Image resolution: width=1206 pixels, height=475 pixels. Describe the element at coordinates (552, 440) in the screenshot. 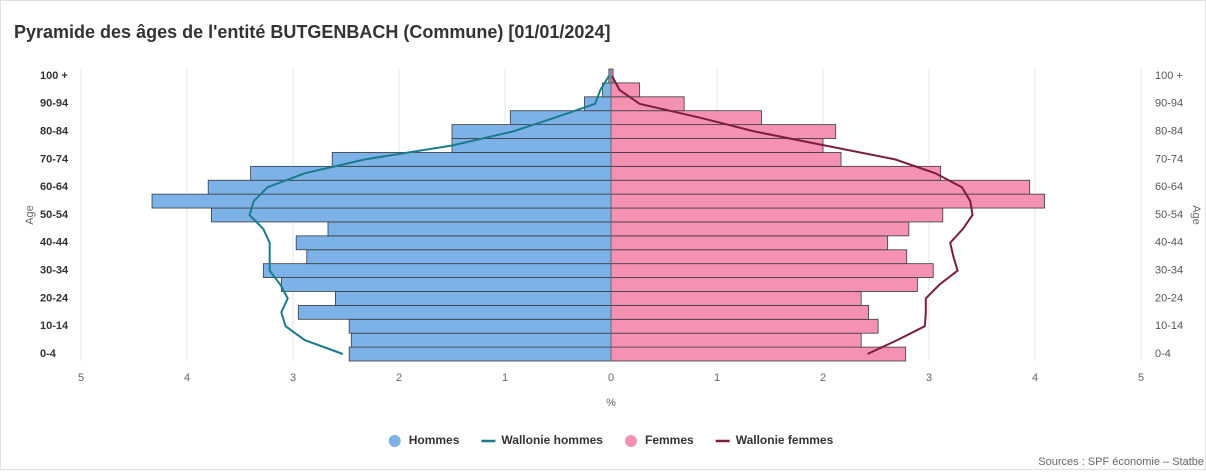

I see `legend-label: Wallonie hommes` at that location.